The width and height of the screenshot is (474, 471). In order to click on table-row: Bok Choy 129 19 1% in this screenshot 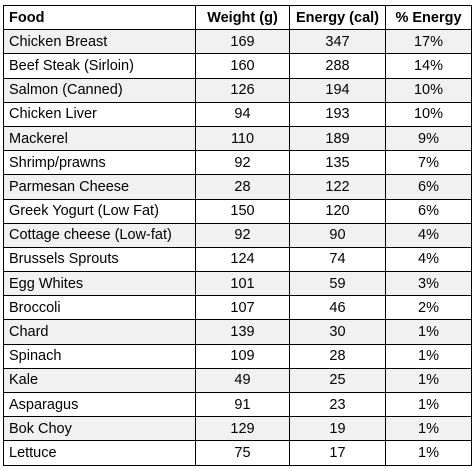, I will do `click(237, 429)`.